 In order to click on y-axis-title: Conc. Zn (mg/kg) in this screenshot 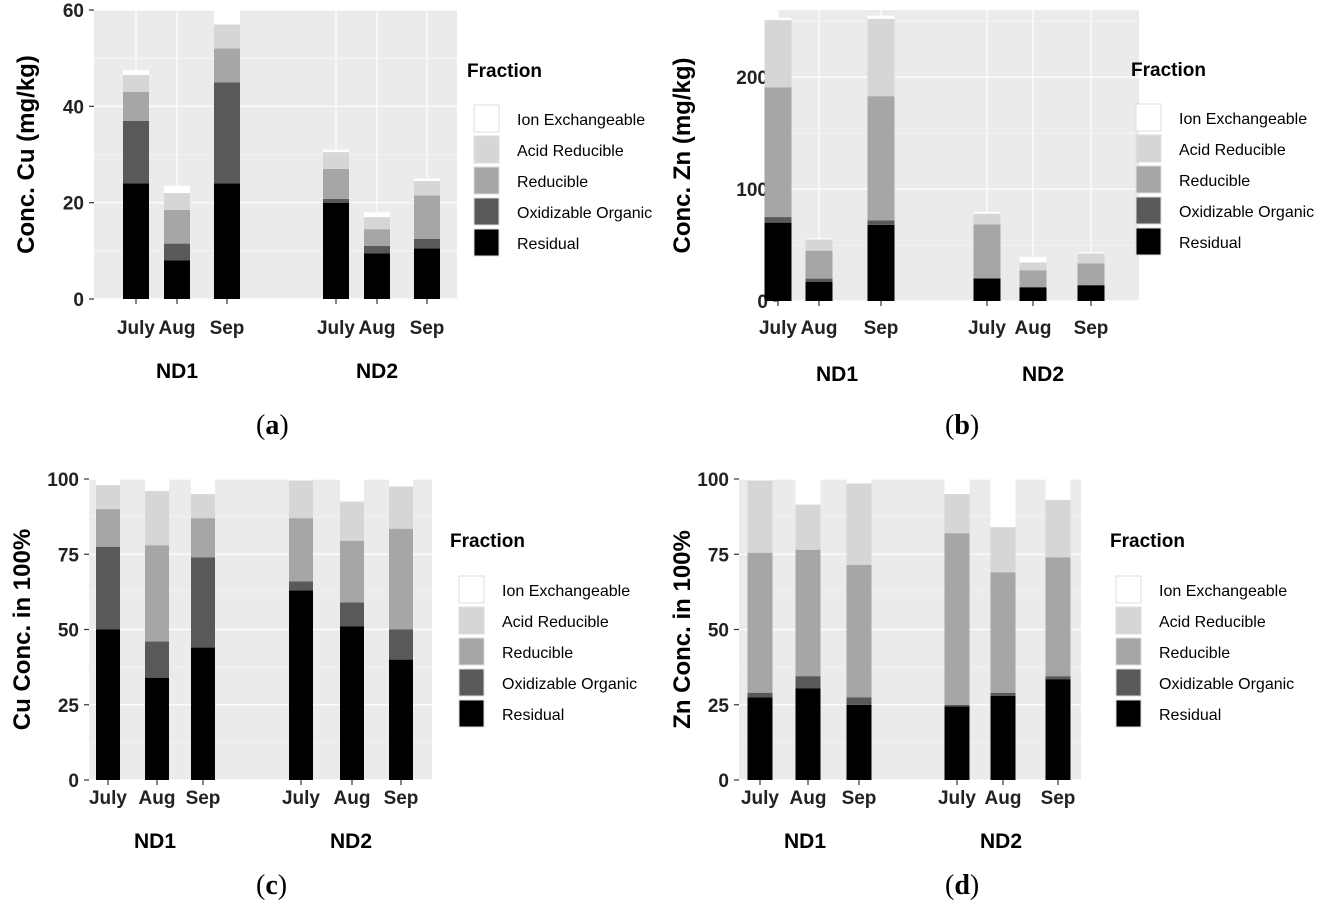, I will do `click(682, 156)`.